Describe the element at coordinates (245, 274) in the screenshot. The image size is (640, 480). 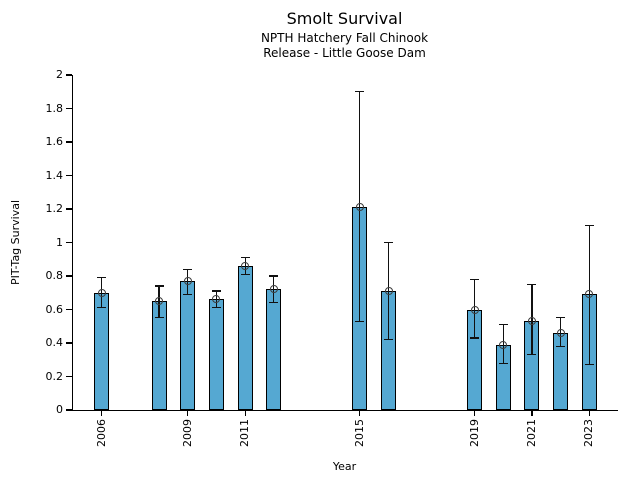
I see `error-cap-bottom-2011` at that location.